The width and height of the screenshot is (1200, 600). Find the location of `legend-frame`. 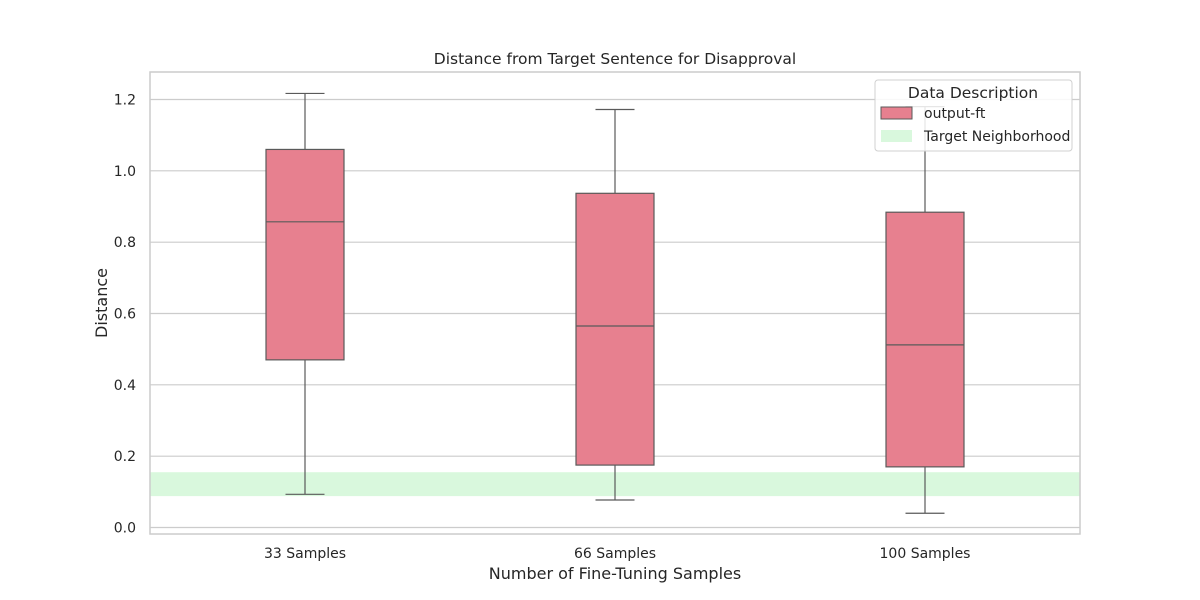

legend-frame is located at coordinates (973, 115).